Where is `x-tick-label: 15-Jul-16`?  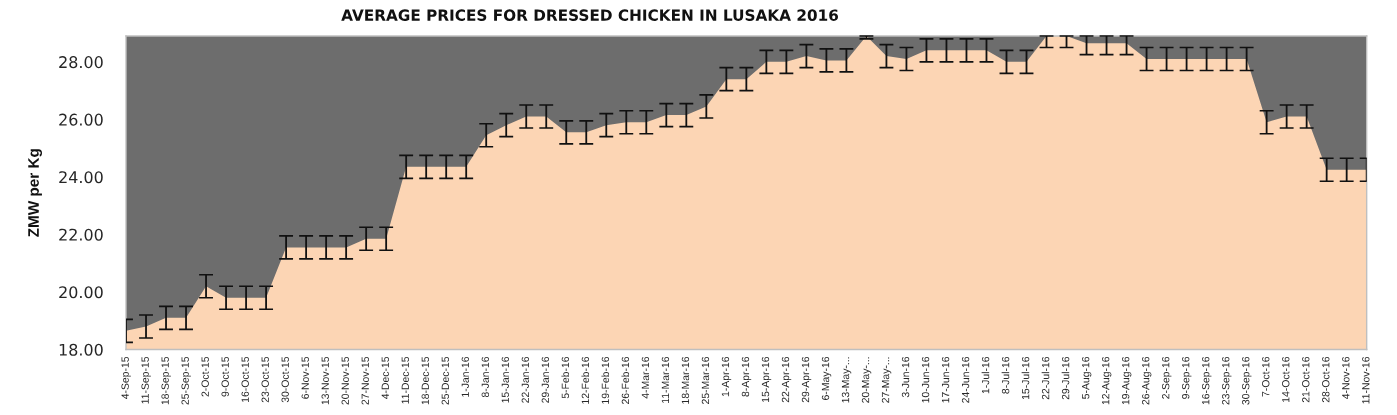
x-tick-label: 15-Jul-16 is located at coordinates (1025, 378).